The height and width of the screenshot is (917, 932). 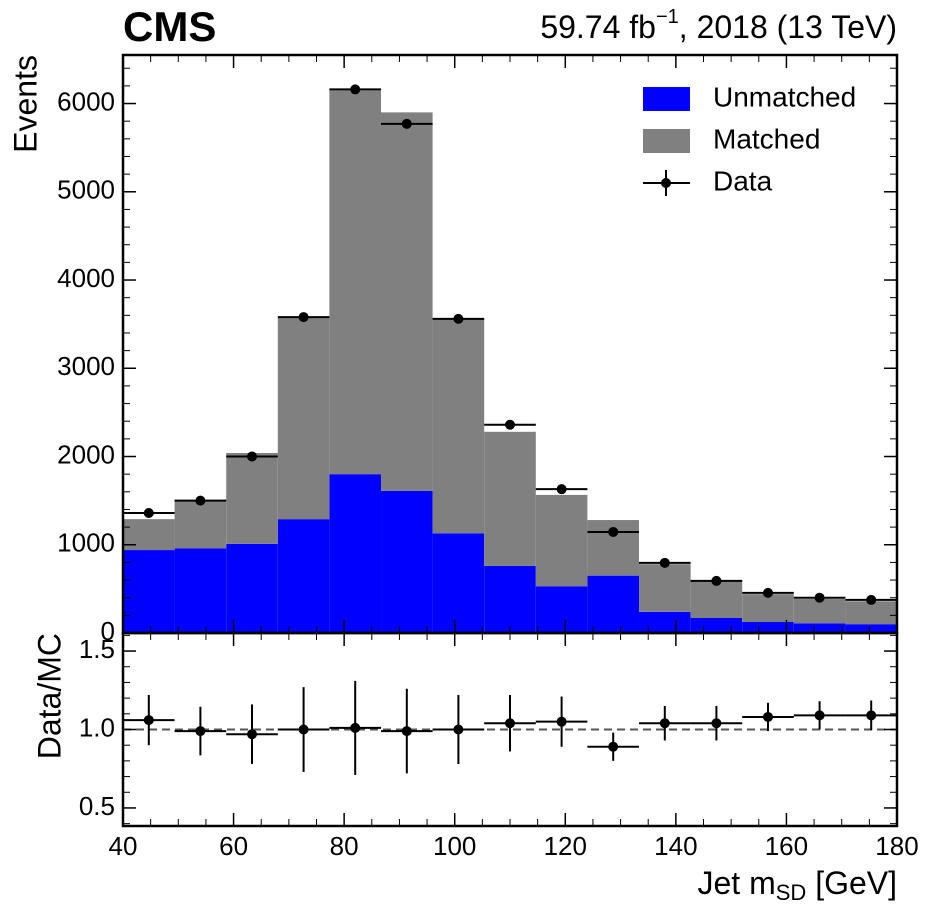 I want to click on x-tick-label: 60, so click(x=233, y=846).